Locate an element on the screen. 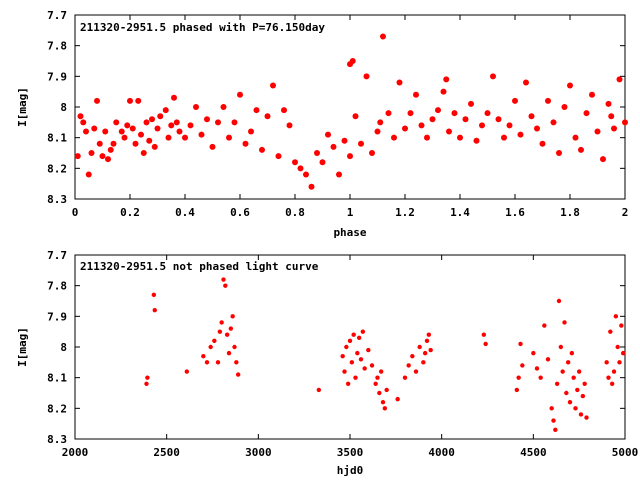 The height and width of the screenshot is (480, 640). y-tick-label: 8.3 is located at coordinates (57, 439).